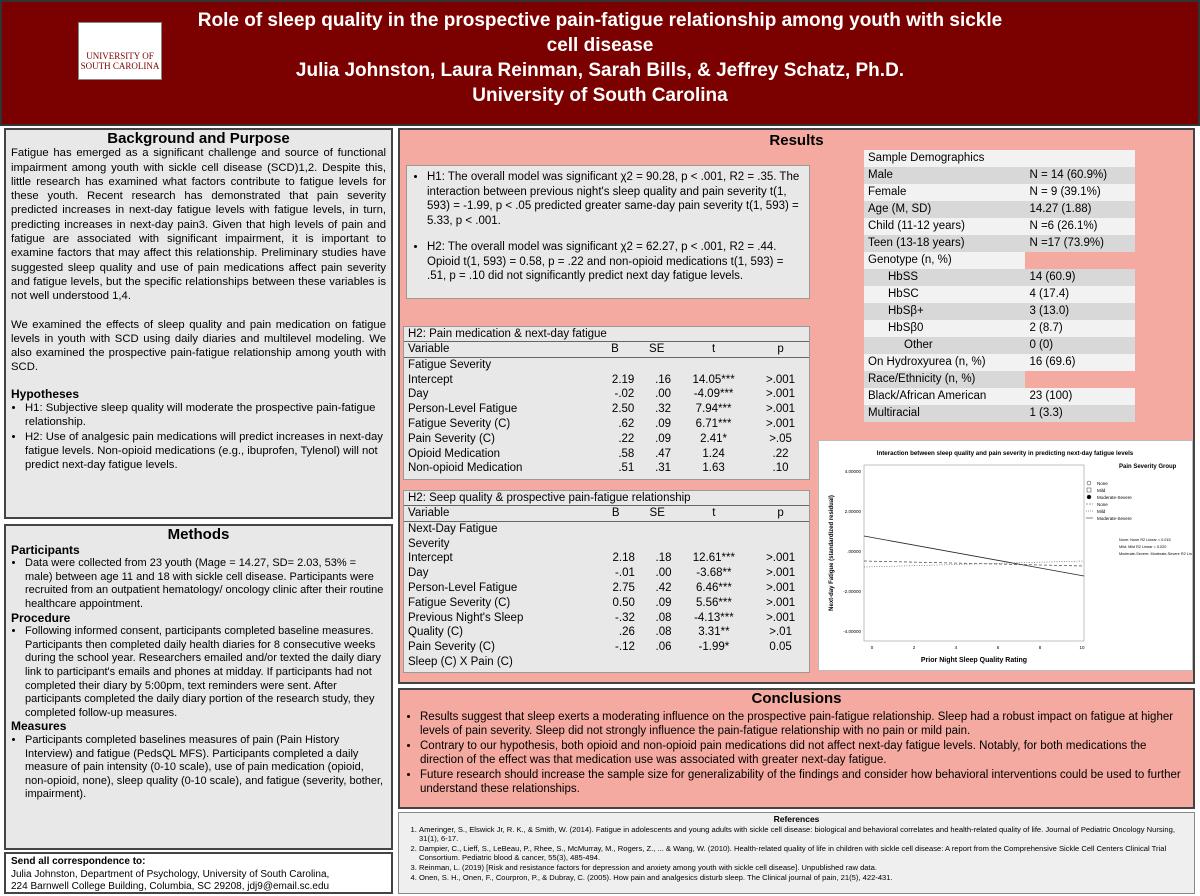 The height and width of the screenshot is (896, 1200). I want to click on cell: 14.05***, so click(713, 379).